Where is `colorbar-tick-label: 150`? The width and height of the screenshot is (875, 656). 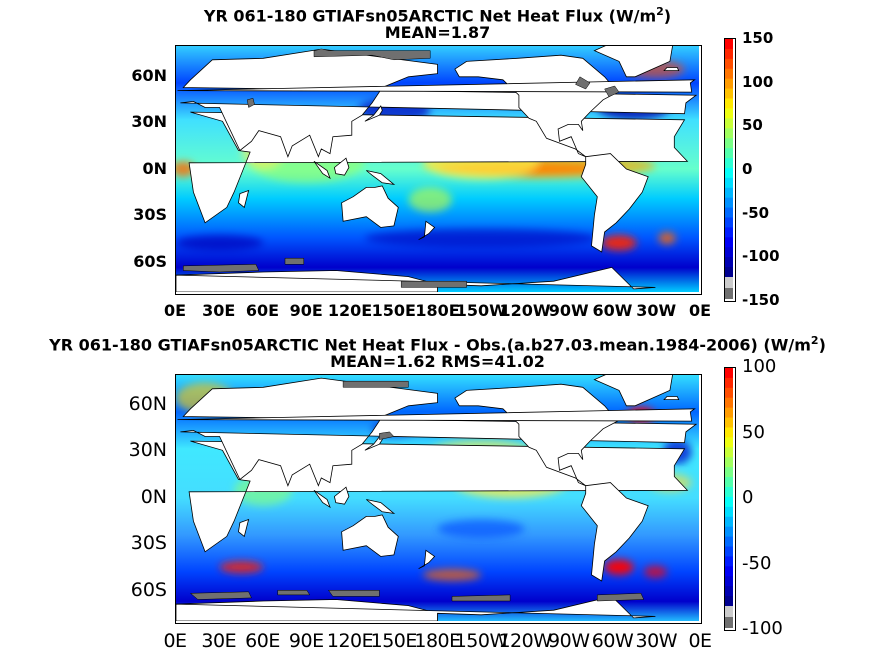
colorbar-tick-label: 150 is located at coordinates (758, 38).